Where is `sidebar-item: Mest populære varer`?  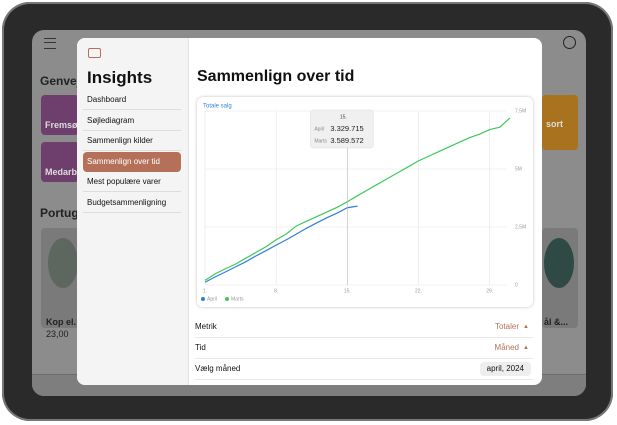
sidebar-item: Mest populære varer is located at coordinates (132, 182).